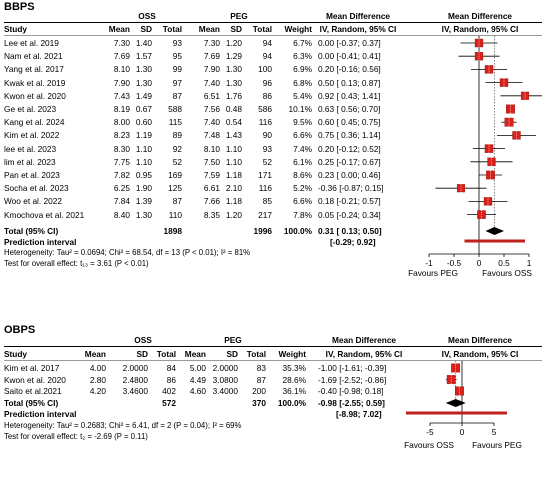 This screenshot has height=481, width=546. Describe the element at coordinates (239, 16) in the screenshot. I see `bbps-group2-header: PEG` at that location.